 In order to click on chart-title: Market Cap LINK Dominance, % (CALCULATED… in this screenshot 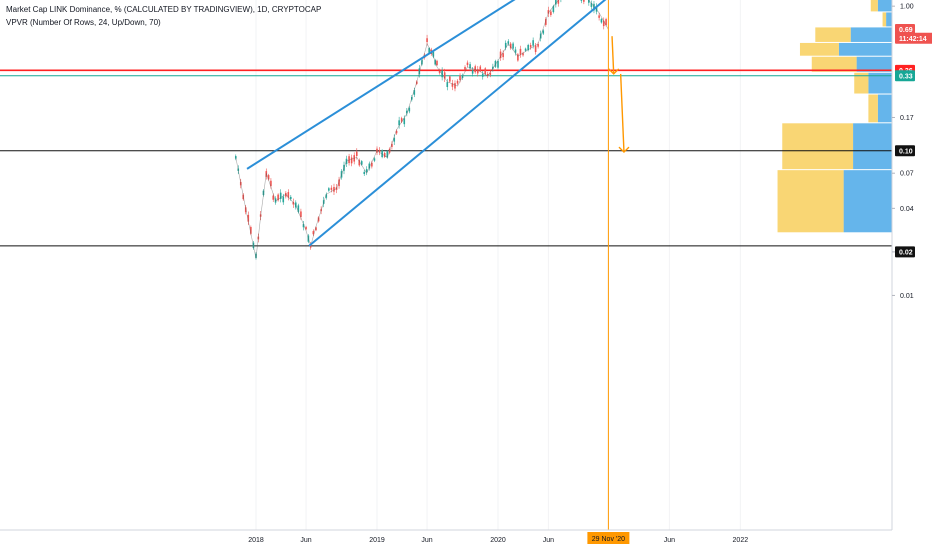, I will do `click(164, 9)`.